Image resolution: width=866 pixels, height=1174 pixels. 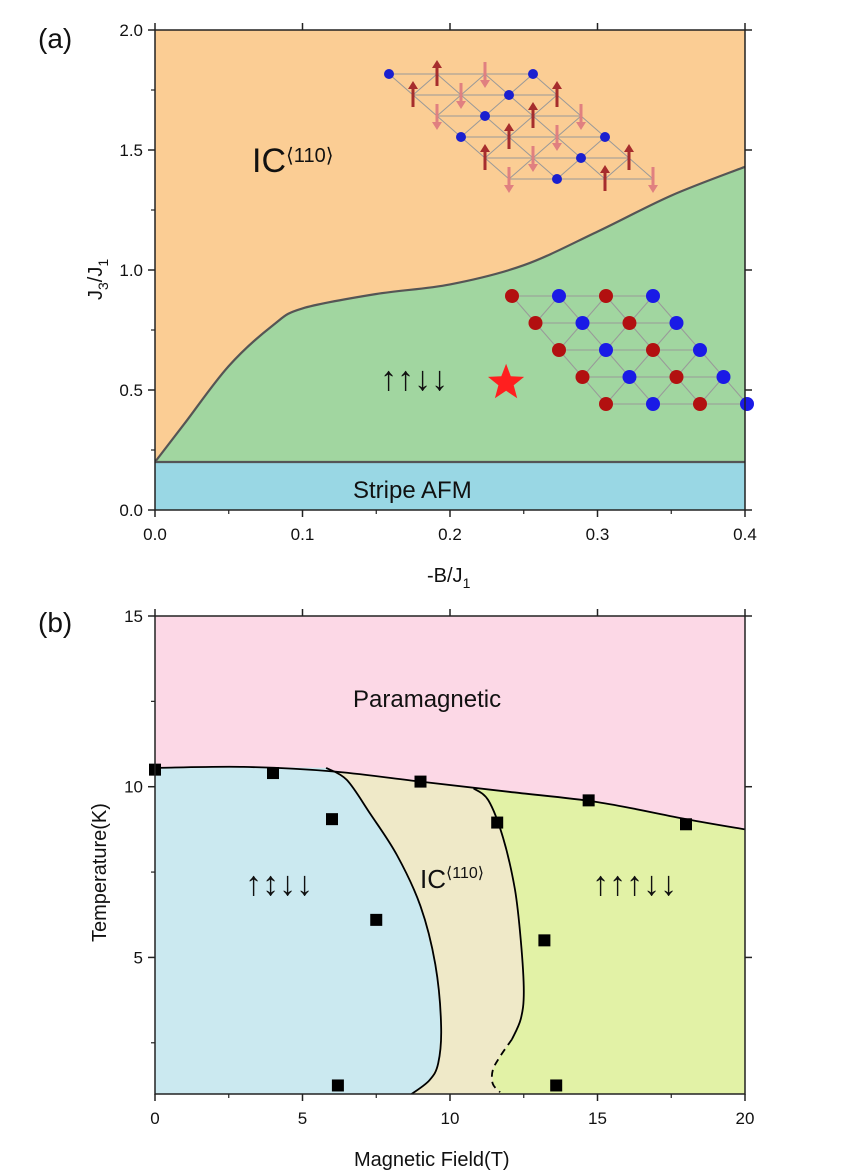 I want to click on label-ic-110-a: IC⟨110⟩, so click(x=293, y=161).